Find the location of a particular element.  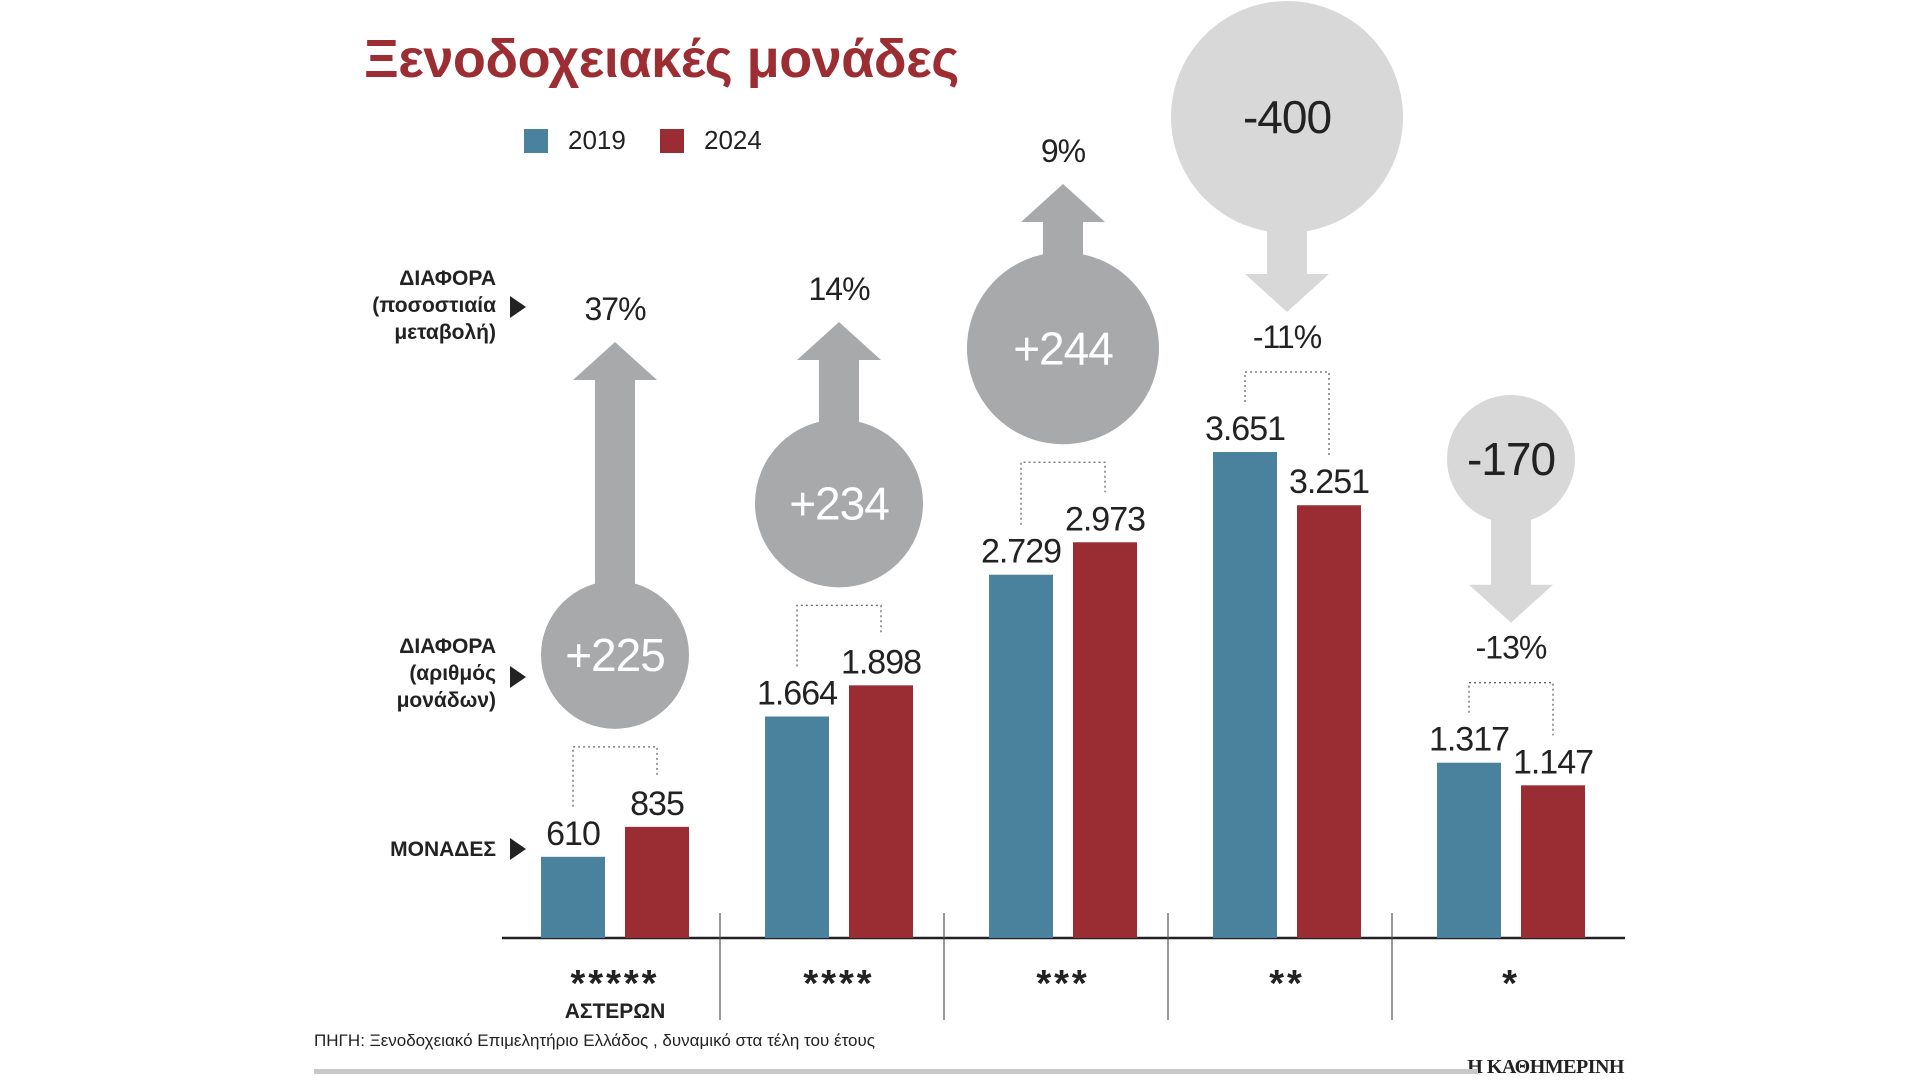

side-label-pct-line: (ποσοστιαία is located at coordinates (434, 305).